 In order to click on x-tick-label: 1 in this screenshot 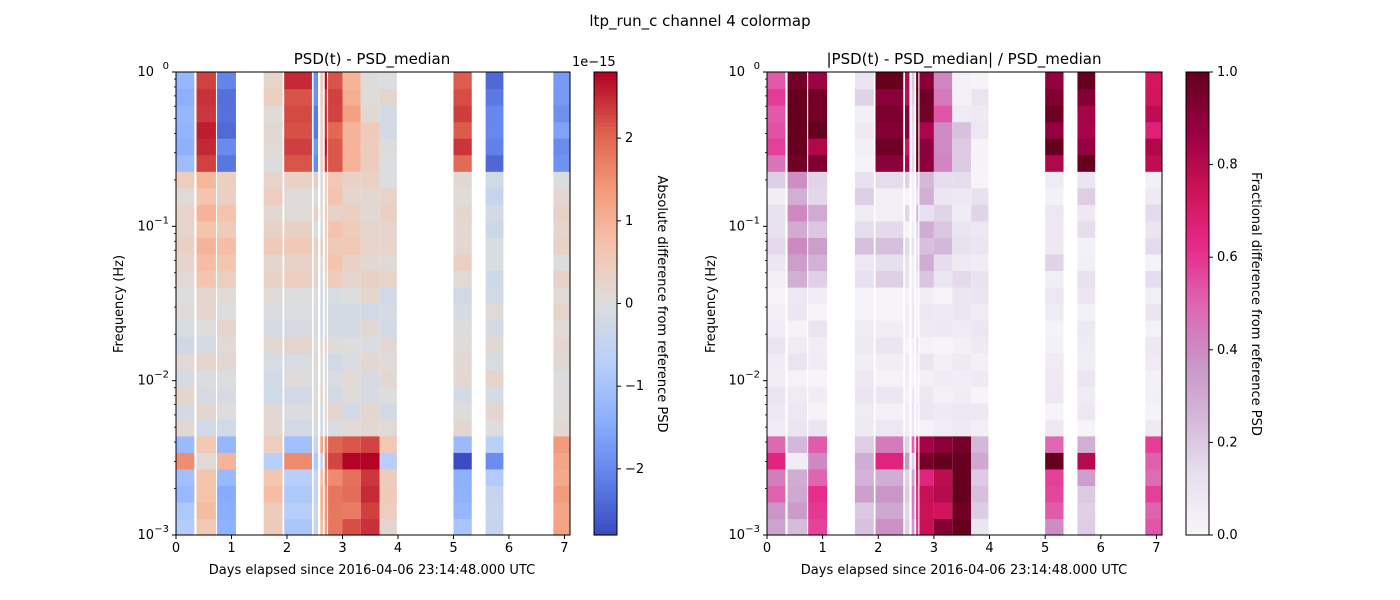, I will do `click(231, 548)`.